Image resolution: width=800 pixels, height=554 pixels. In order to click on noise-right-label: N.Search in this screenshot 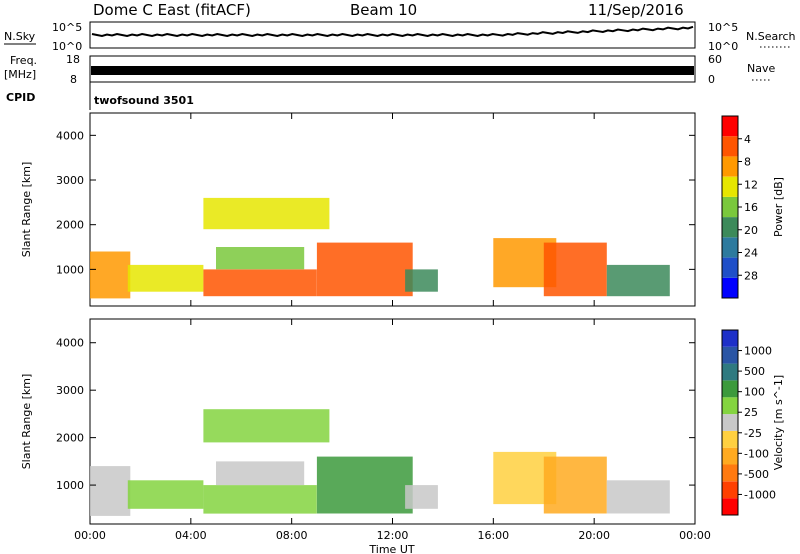, I will do `click(771, 36)`.